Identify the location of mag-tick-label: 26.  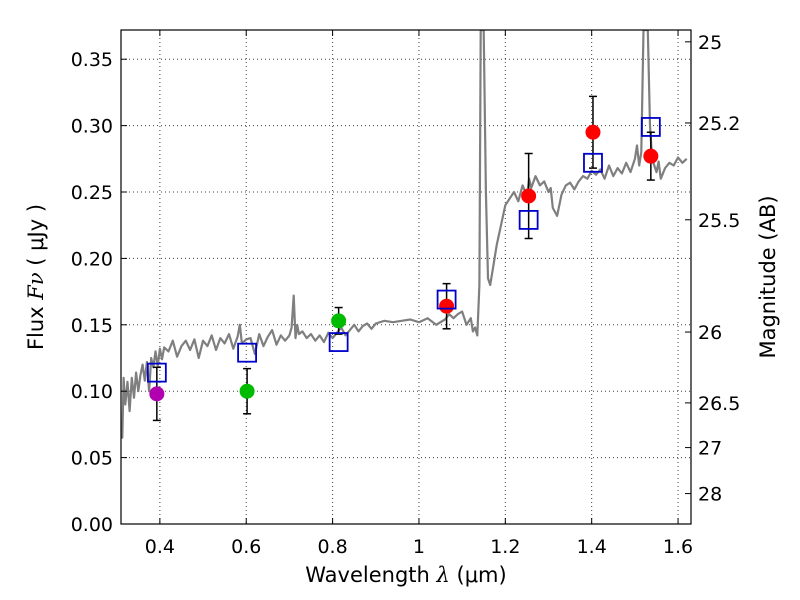
(710, 333).